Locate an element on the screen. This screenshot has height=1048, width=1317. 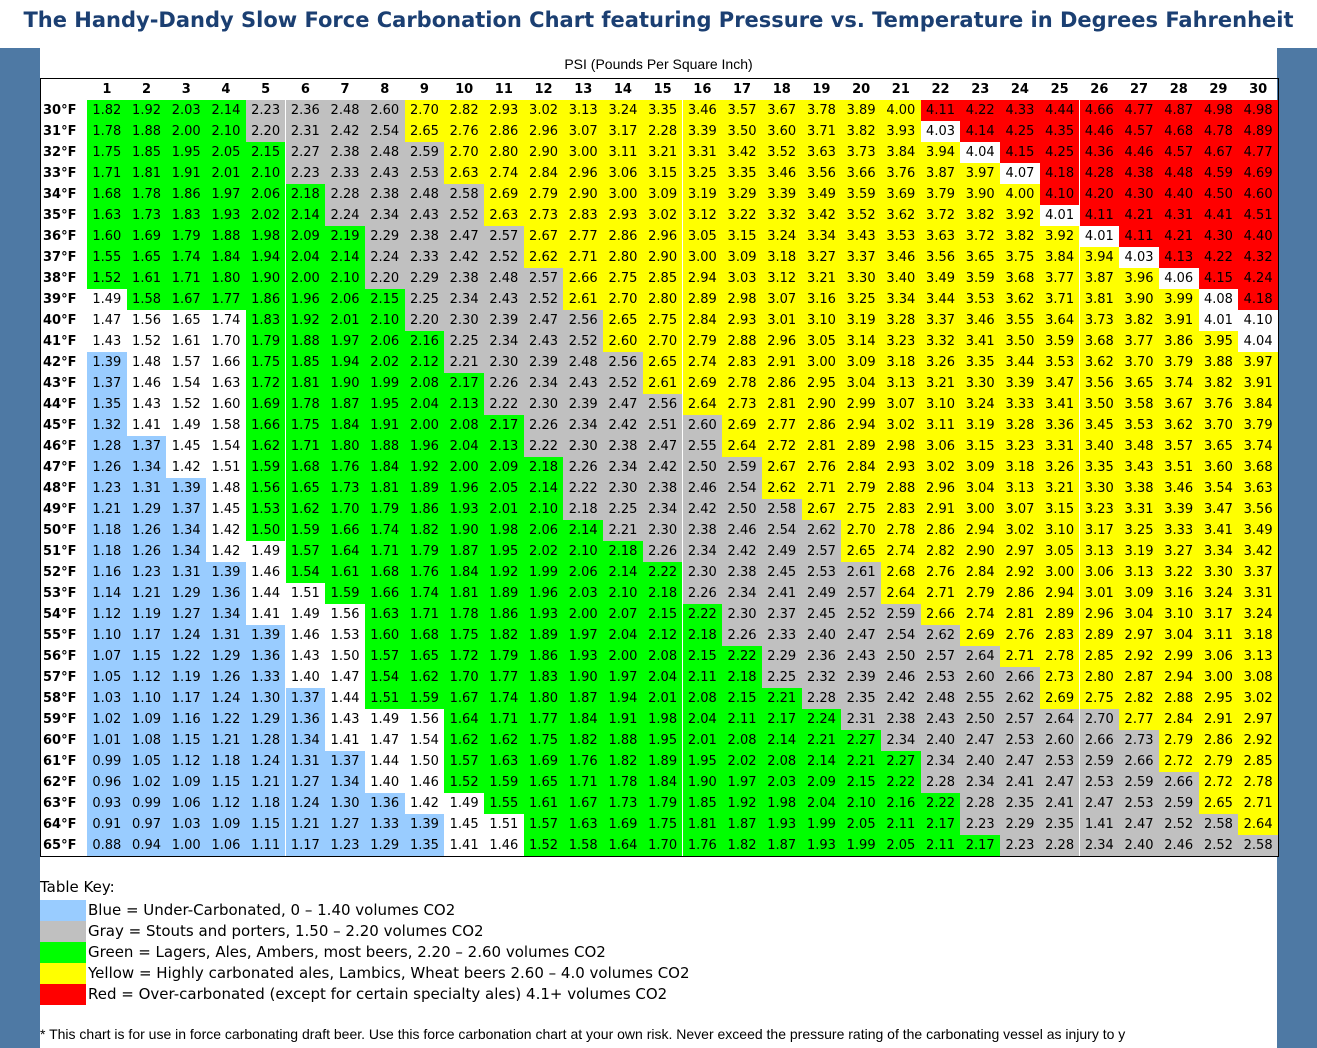
volume-cell: 2.48 is located at coordinates (583, 362).